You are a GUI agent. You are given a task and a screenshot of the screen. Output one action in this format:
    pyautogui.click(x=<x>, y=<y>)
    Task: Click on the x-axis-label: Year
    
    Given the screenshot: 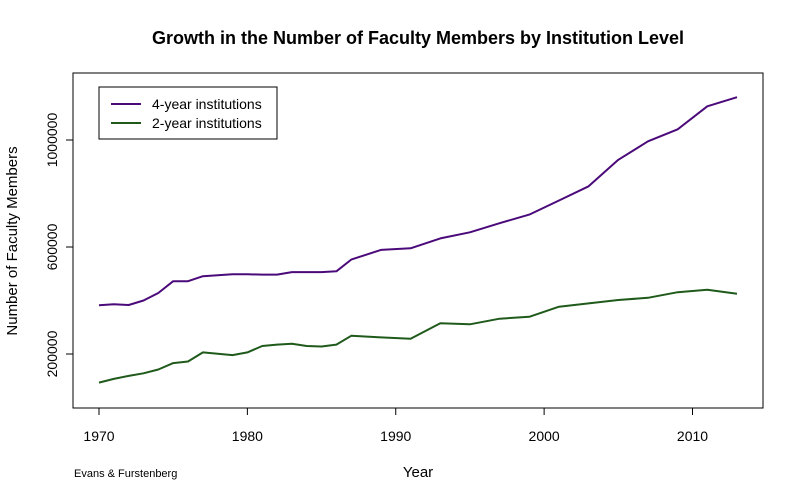 What is the action you would take?
    pyautogui.click(x=418, y=472)
    